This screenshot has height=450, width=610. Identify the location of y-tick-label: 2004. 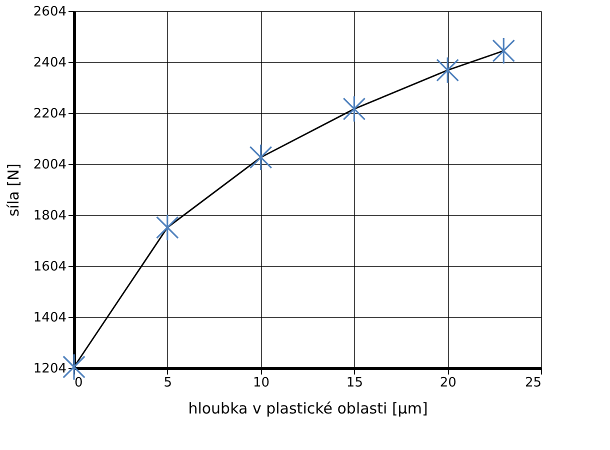
(49, 165).